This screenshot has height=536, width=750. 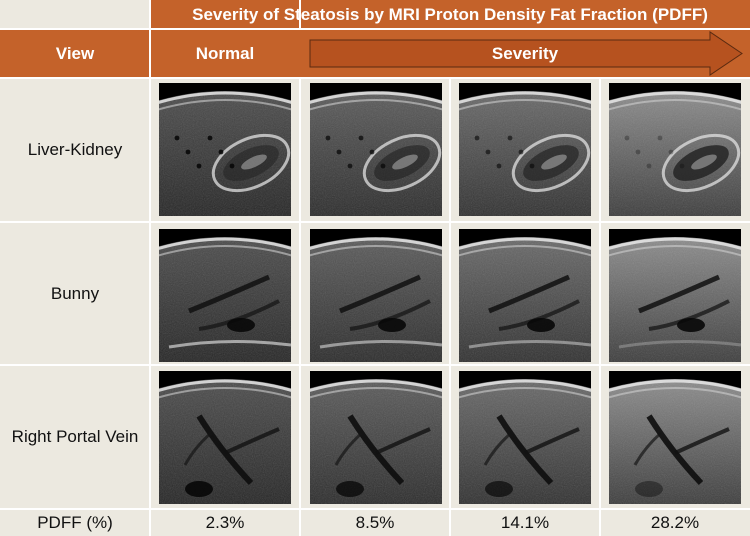 What do you see at coordinates (525, 522) in the screenshot?
I see `pdff-value: 14.1%` at bounding box center [525, 522].